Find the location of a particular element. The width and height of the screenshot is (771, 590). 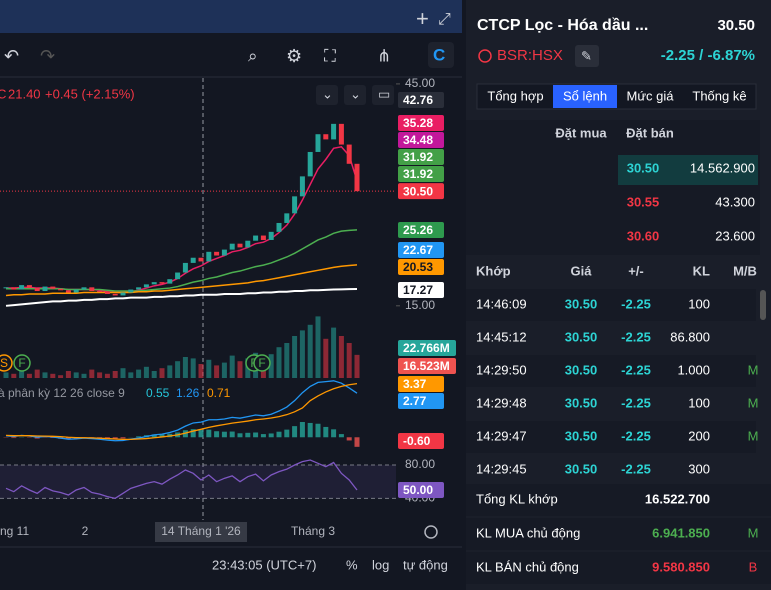

signal-label: S is located at coordinates (4, 363).